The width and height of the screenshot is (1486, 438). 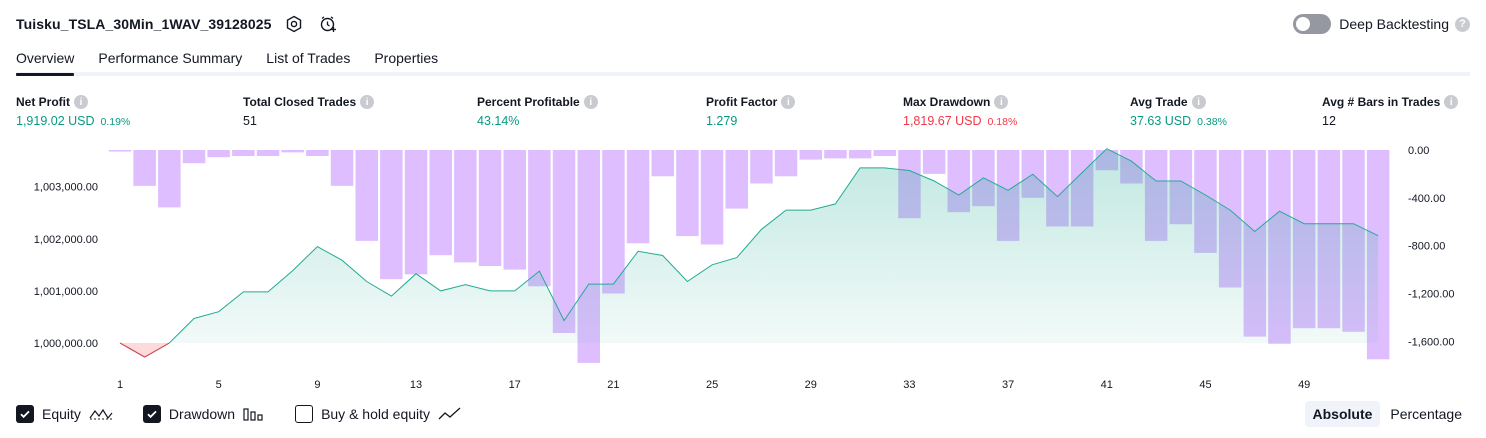 What do you see at coordinates (66, 344) in the screenshot?
I see `left-axis-tick: 1,000,000.00` at bounding box center [66, 344].